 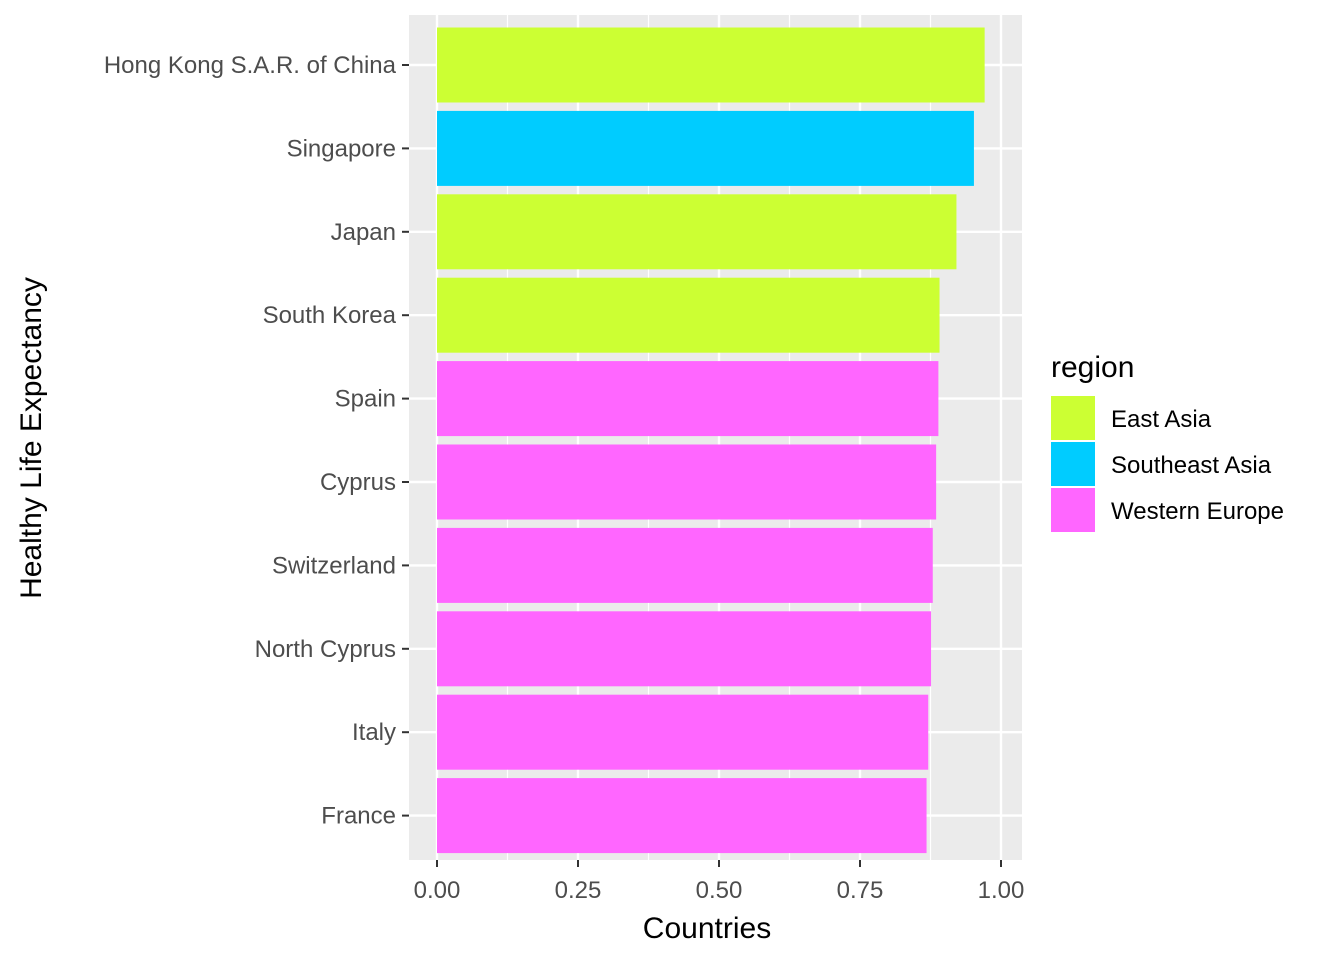 I want to click on y-tick-label: South Korea, so click(x=330, y=315).